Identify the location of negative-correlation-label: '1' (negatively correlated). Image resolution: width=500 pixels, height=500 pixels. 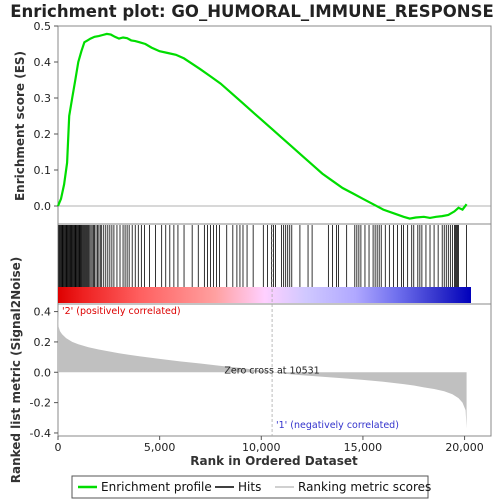
(337, 425).